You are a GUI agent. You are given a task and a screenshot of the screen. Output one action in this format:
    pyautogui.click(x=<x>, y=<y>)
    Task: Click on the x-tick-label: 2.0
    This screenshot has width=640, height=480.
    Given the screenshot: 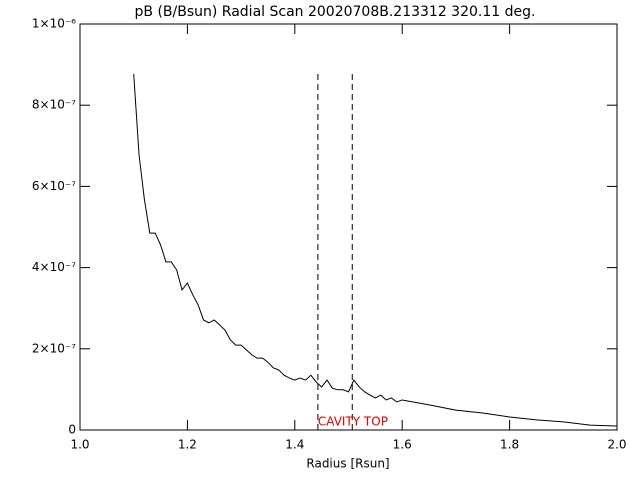 What is the action you would take?
    pyautogui.click(x=616, y=445)
    